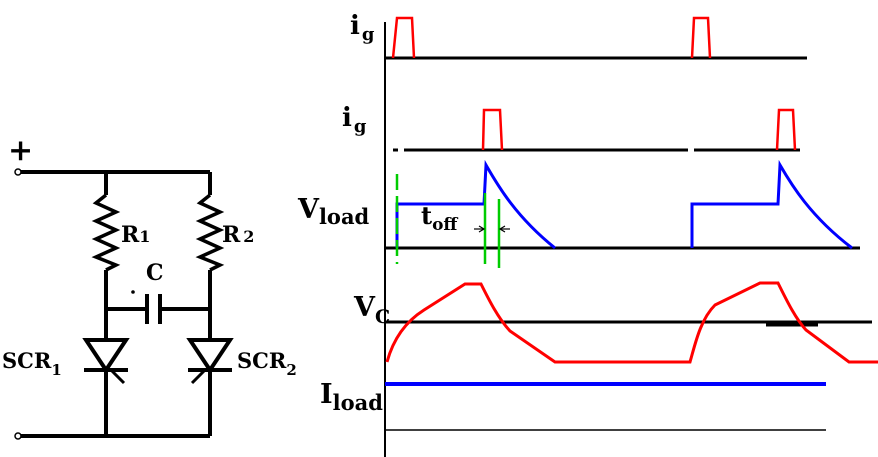 This screenshot has width=878, height=457. Describe the element at coordinates (267, 363) in the screenshot. I see `scr2-label: SCR2` at that location.